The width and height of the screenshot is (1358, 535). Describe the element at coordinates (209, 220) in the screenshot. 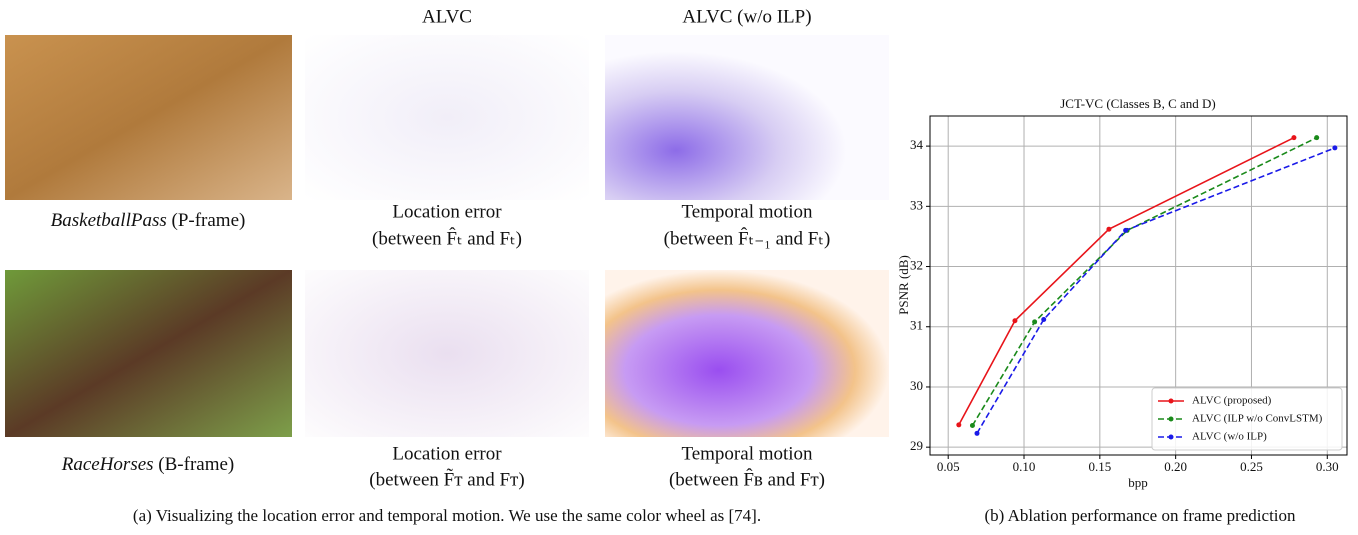

I see `frame-type: (P-frame)` at that location.